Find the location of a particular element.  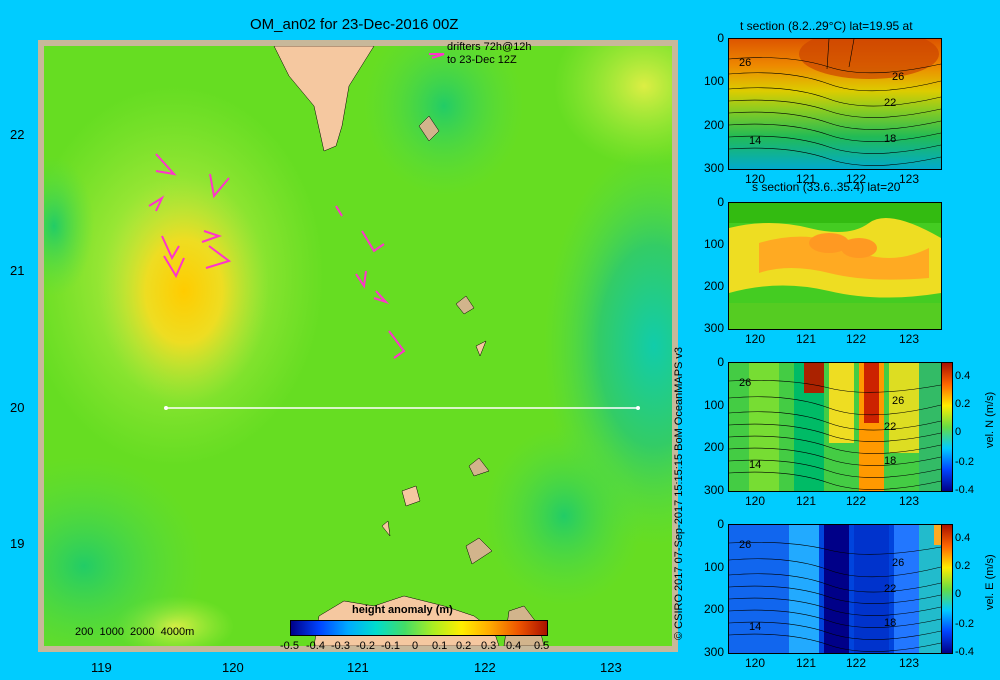

colorbar-title: height anomaly (m) is located at coordinates (402, 610).